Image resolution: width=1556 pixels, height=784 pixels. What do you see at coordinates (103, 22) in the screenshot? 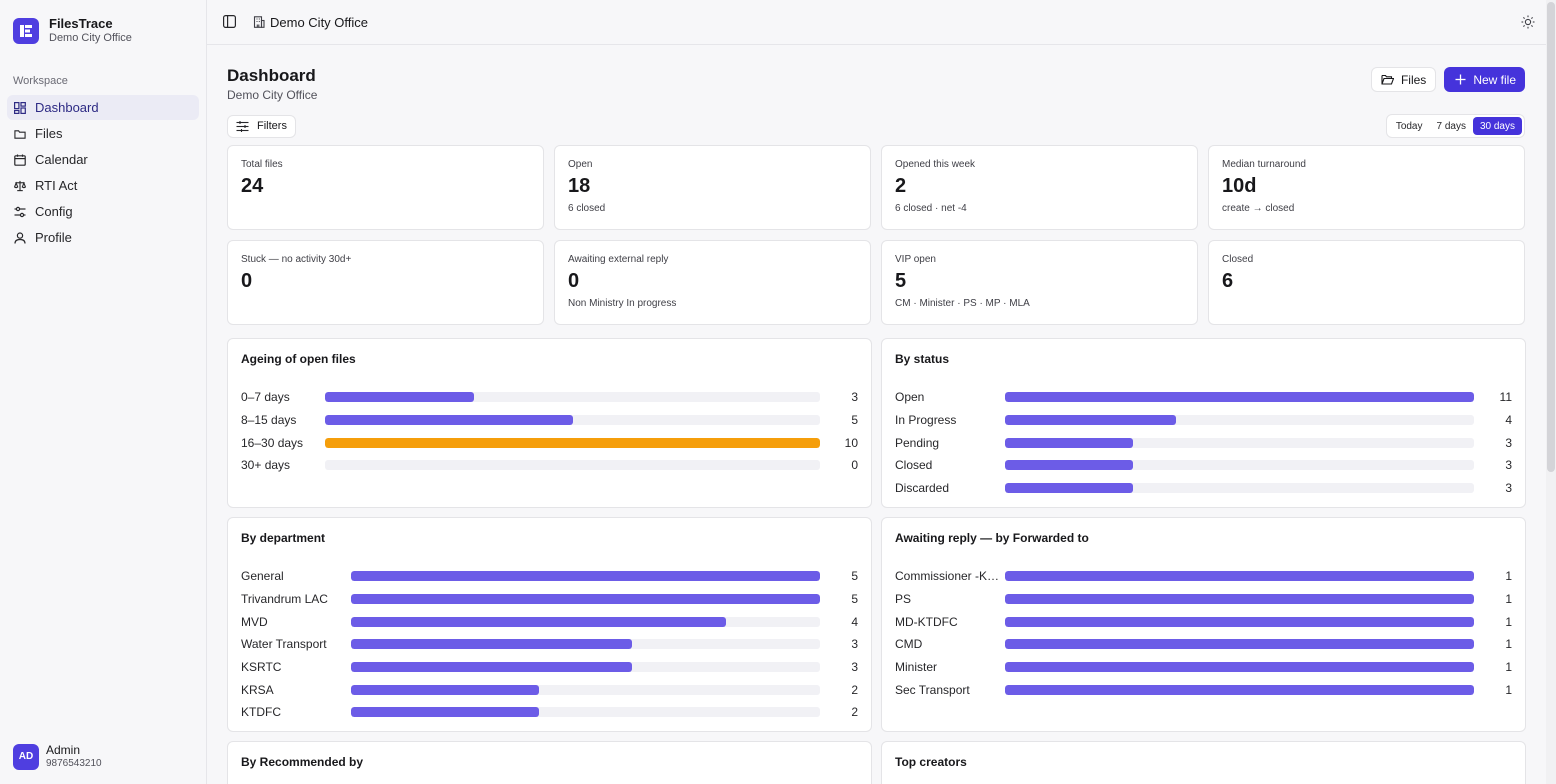
I see `brand: FilesTrace Demo City Office` at bounding box center [103, 22].